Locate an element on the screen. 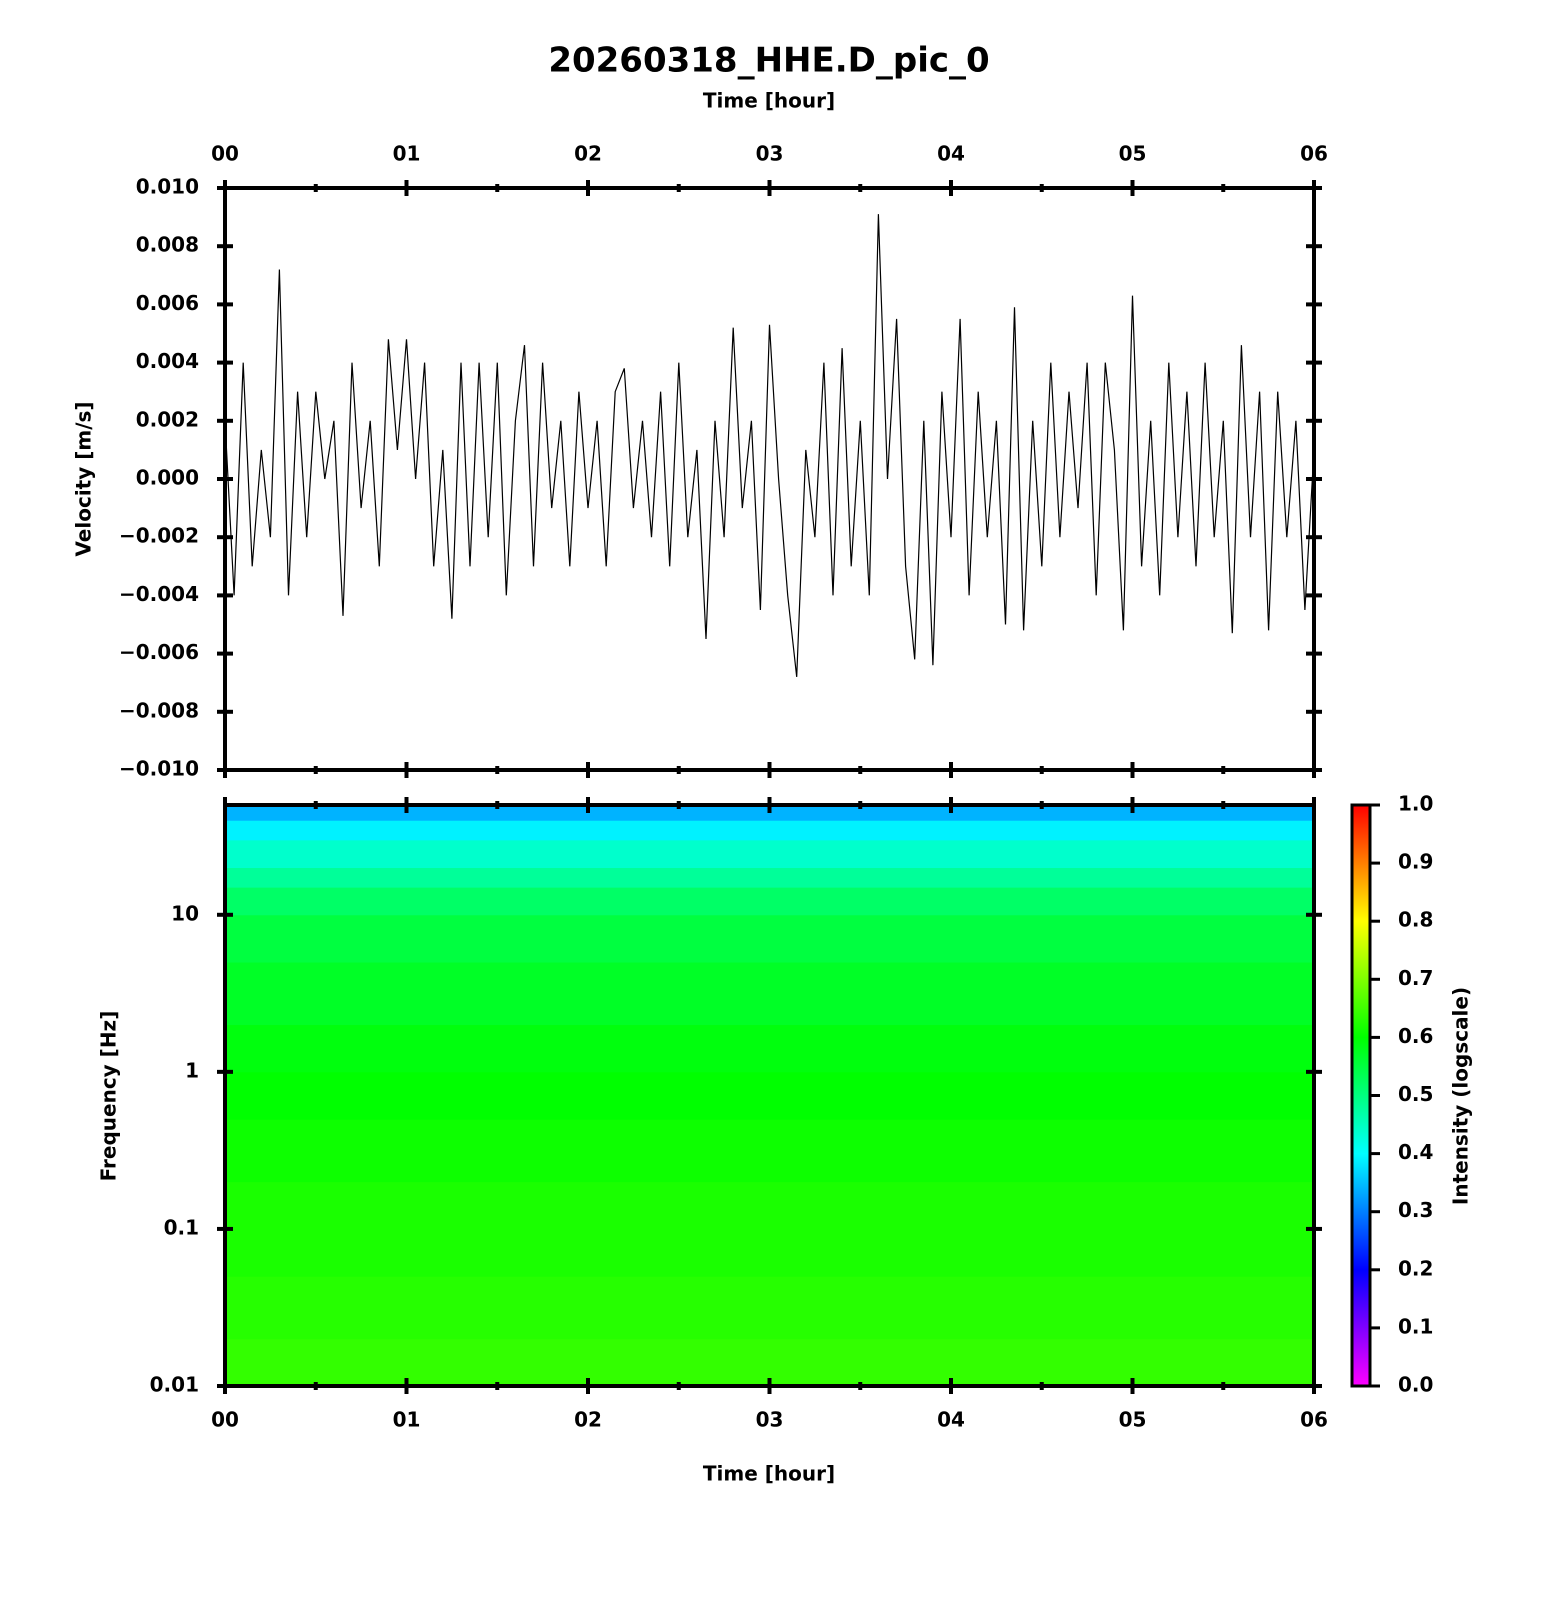 The image size is (1556, 1604). y-tick-label: 1 is located at coordinates (192, 1070).